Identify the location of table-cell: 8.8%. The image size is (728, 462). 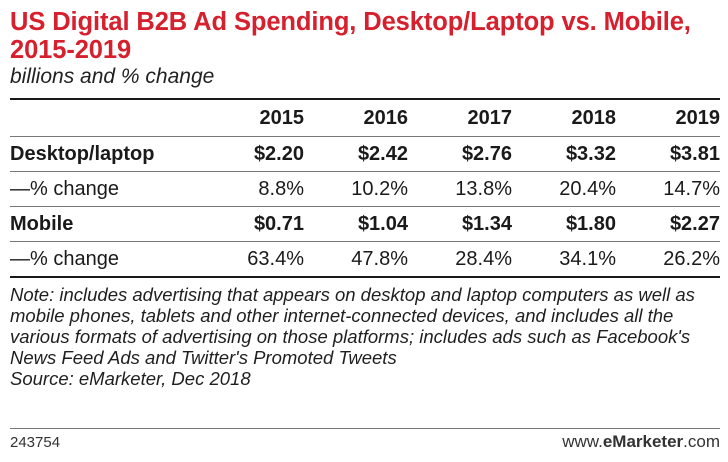
(281, 188).